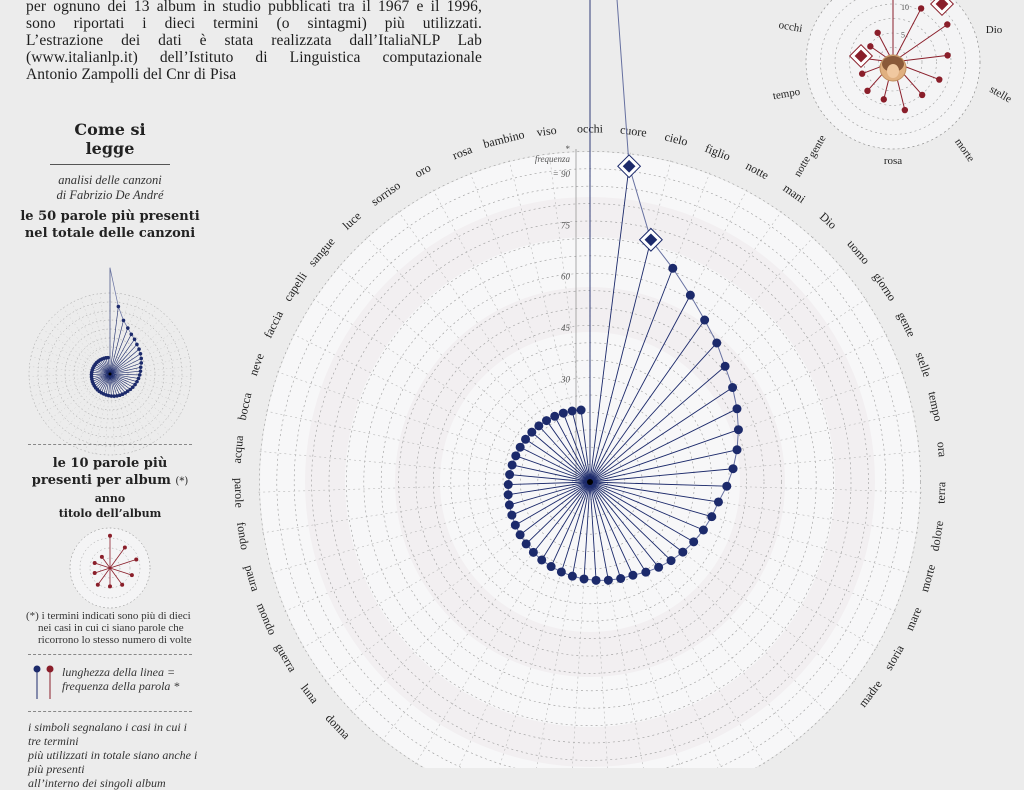 The height and width of the screenshot is (790, 1024). I want to click on intro-line: Antonio Zampolli del Cnr di Pisa, so click(131, 74).